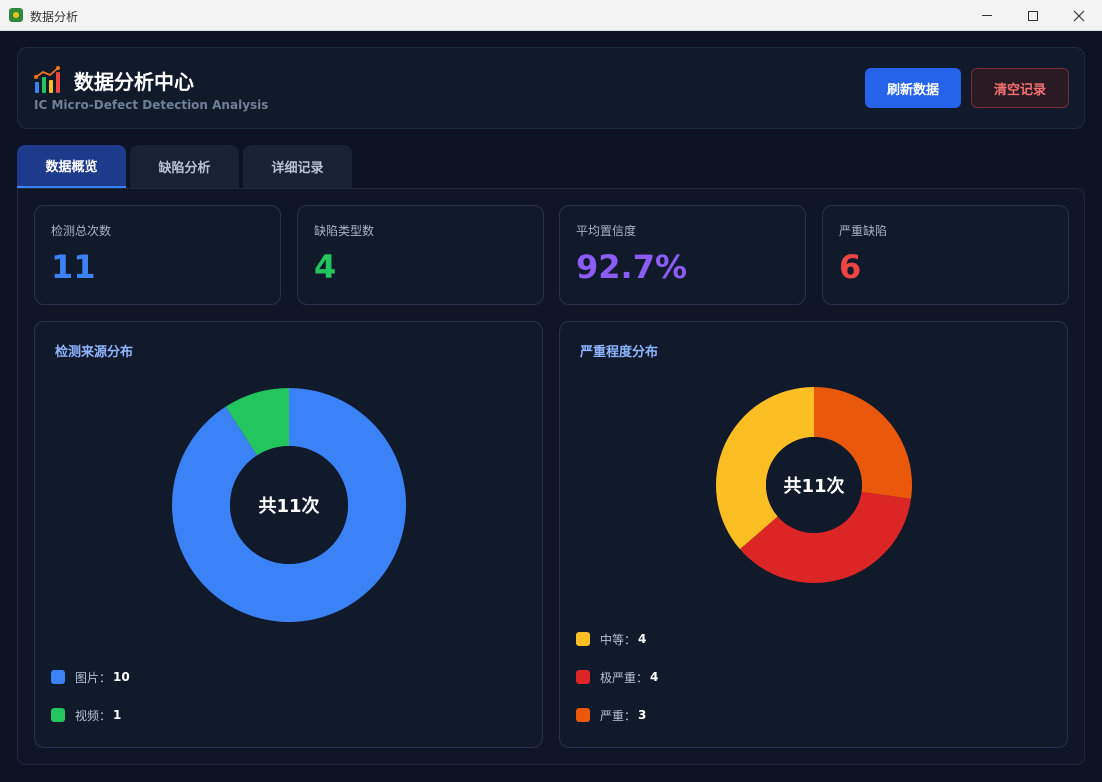 This screenshot has width=1102, height=782. What do you see at coordinates (945, 255) in the screenshot?
I see `stat-card-severe: 严重缺陷 6` at bounding box center [945, 255].